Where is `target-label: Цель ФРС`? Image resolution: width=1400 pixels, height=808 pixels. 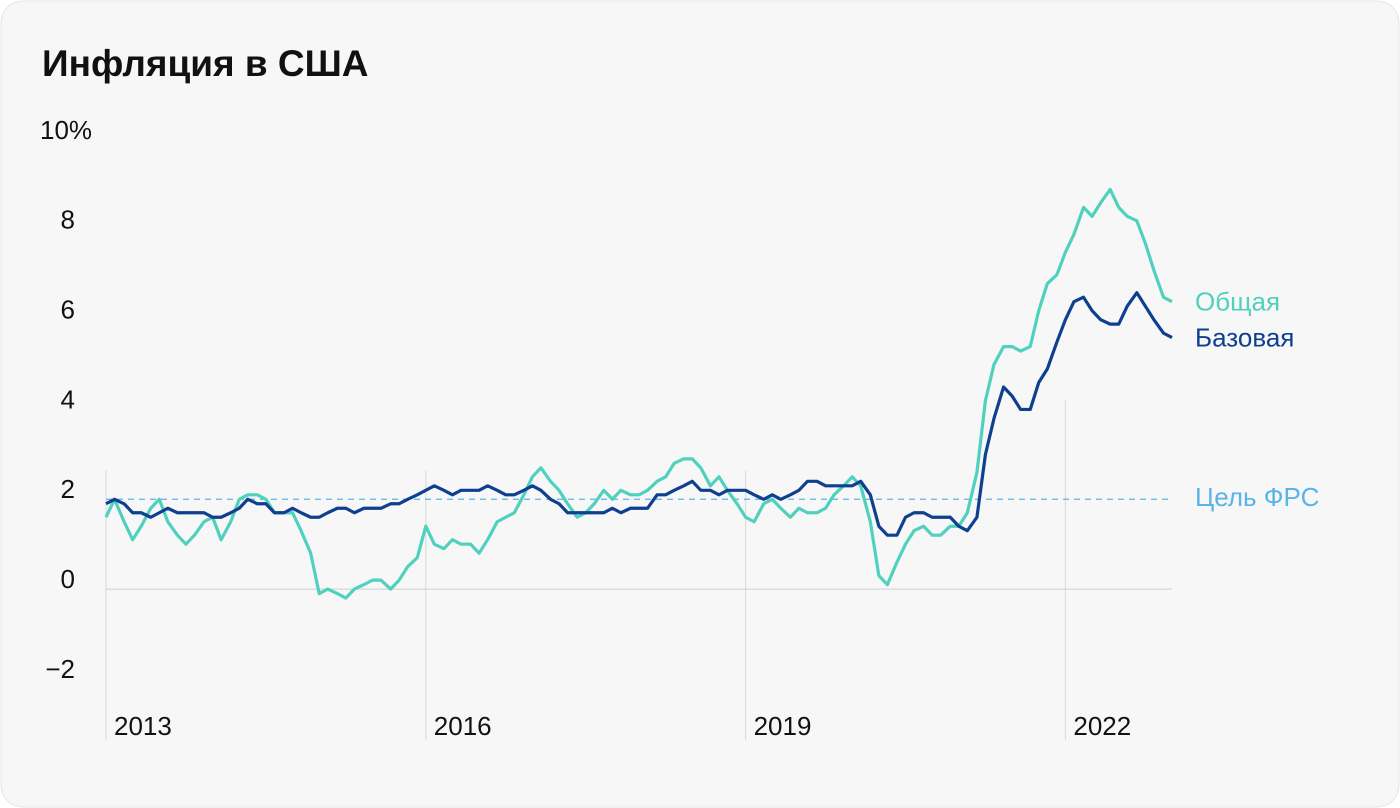
target-label: Цель ФРС is located at coordinates (1257, 497).